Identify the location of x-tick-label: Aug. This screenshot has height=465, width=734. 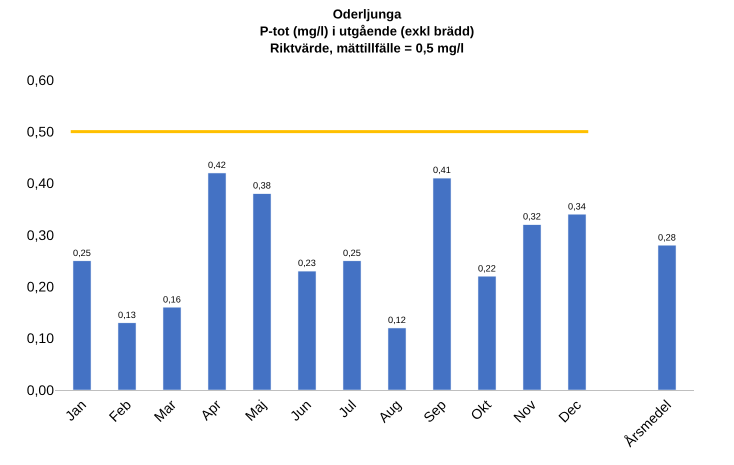
(389, 411).